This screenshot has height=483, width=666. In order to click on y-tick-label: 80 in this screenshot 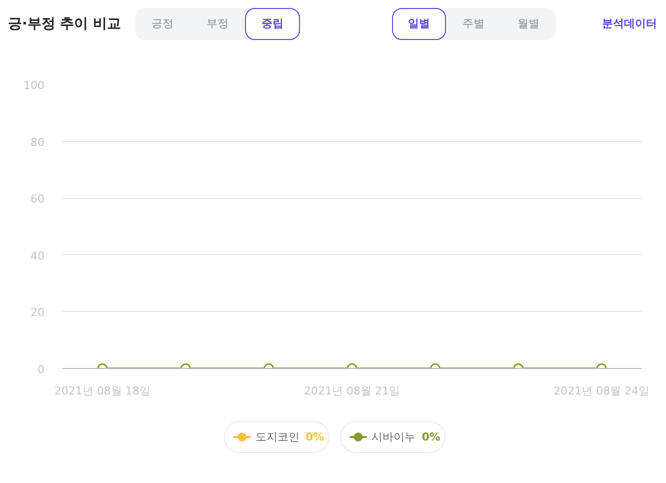, I will do `click(37, 142)`.